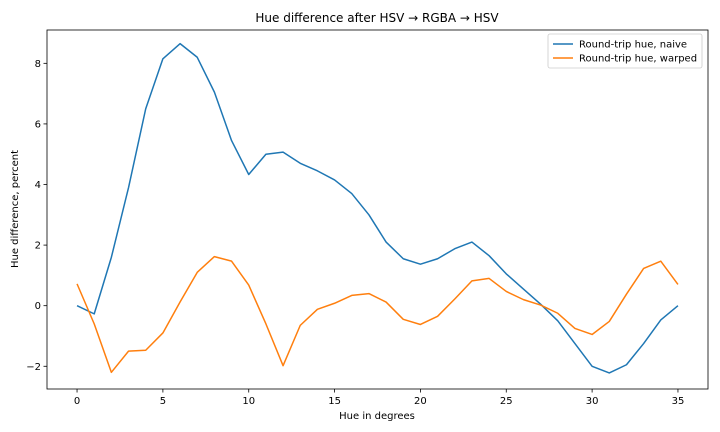 Image resolution: width=720 pixels, height=432 pixels. What do you see at coordinates (506, 401) in the screenshot?
I see `x-tick-label: 25` at bounding box center [506, 401].